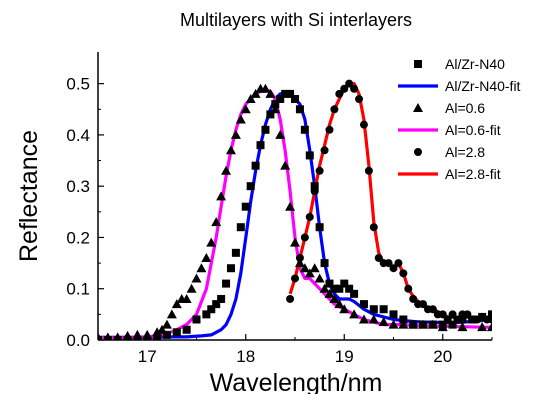  I want to click on legend-label-2: Al=0.6, so click(465, 108).